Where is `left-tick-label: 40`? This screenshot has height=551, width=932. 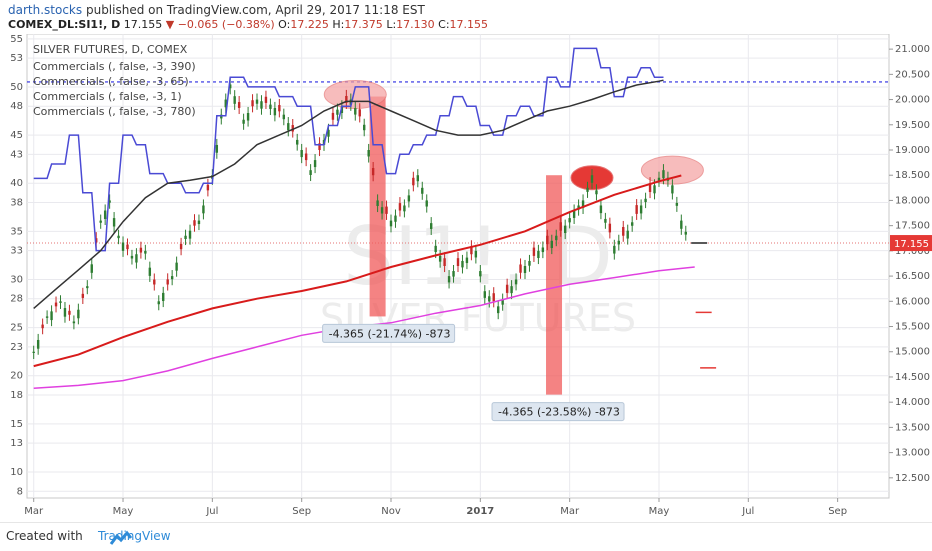
left-tick-label: 40 is located at coordinates (16, 183).